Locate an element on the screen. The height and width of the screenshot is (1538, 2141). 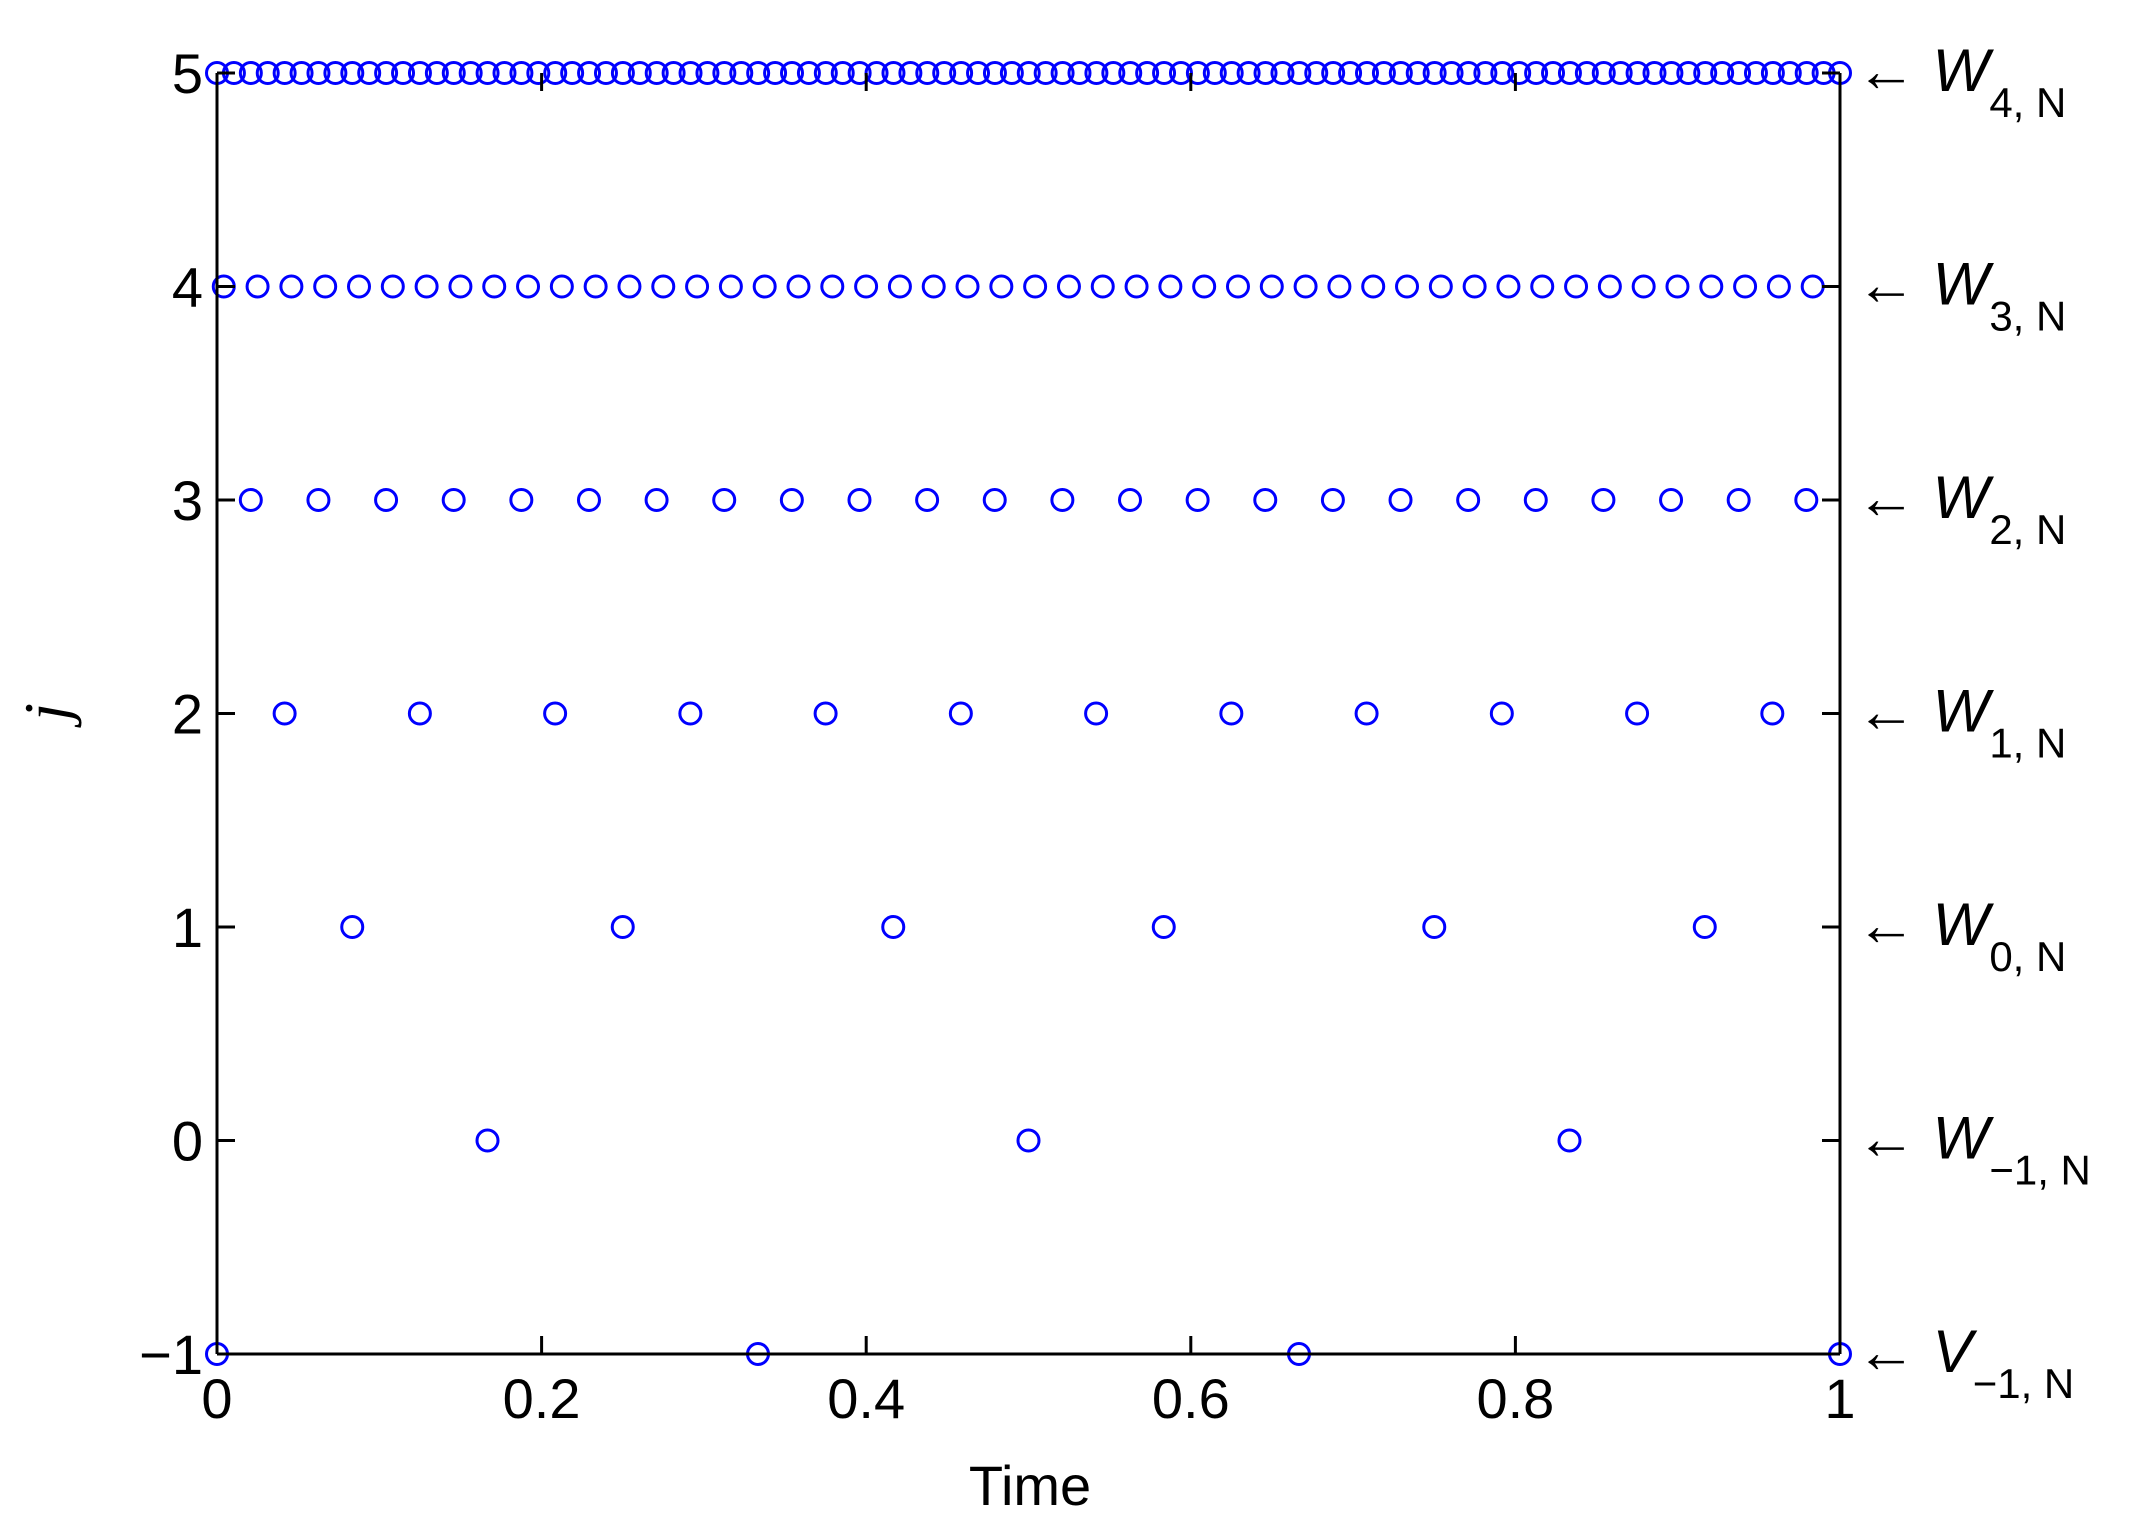
x-tick-label: 0.8 is located at coordinates (1515, 1398).